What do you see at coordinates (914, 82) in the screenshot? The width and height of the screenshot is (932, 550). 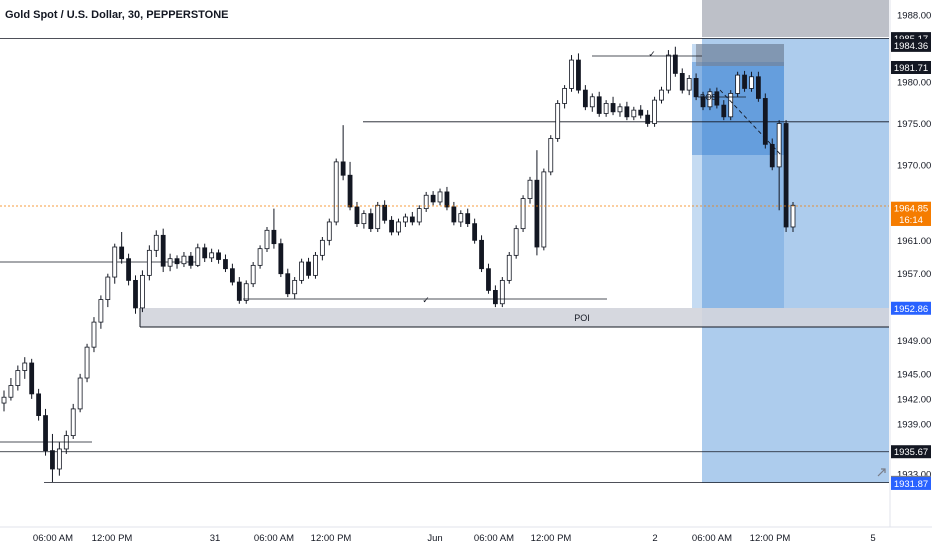 I see `price-tick-1: 1980.00` at bounding box center [914, 82].